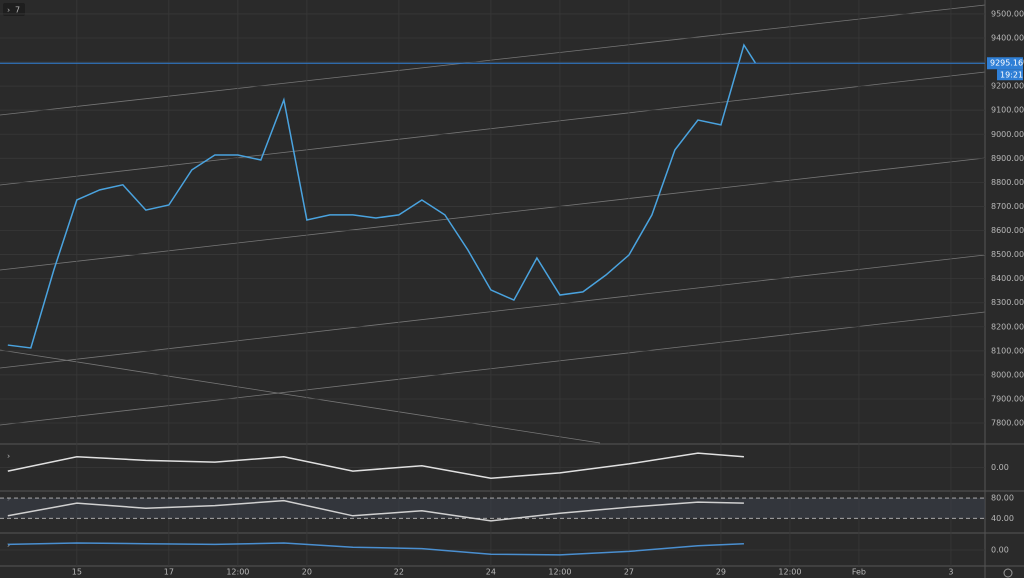  I want to click on y-tick-label: 8200.00, so click(1007, 326).